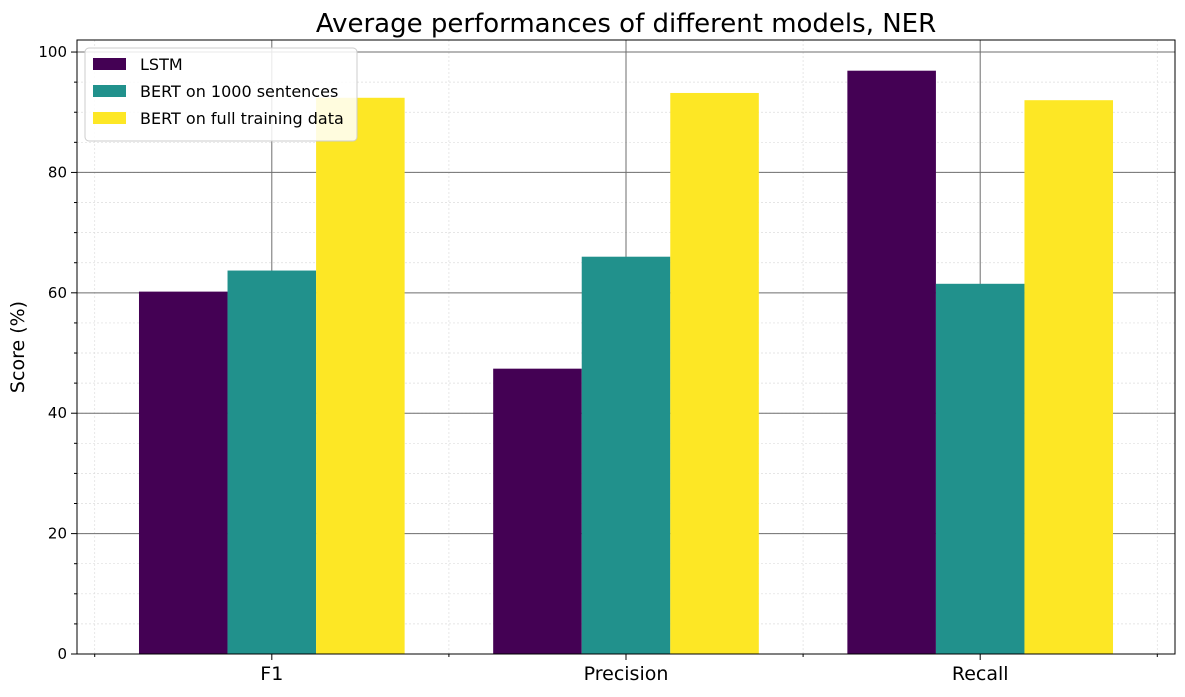 This screenshot has height=697, width=1185. I want to click on x-tick-label: Precision, so click(626, 674).